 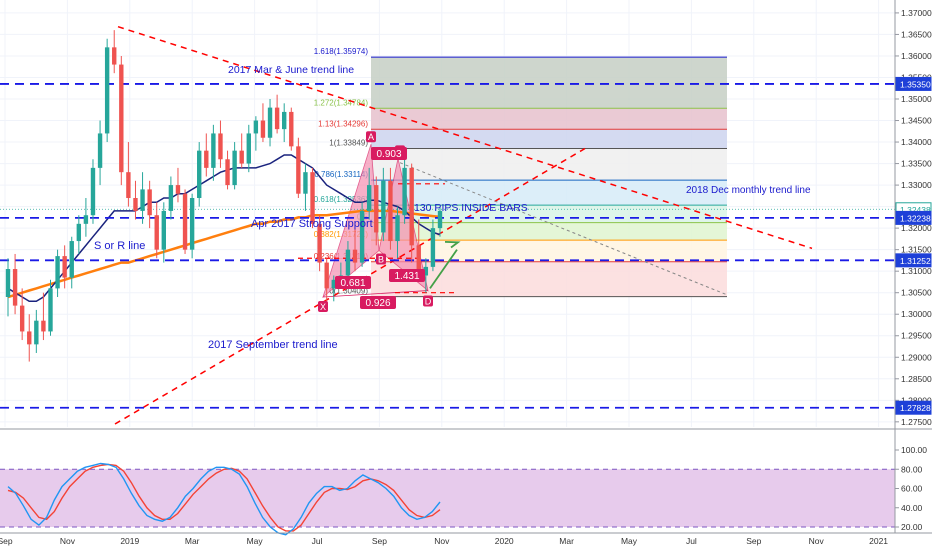 I want to click on annotation-dec-trend: 2018 Dec monthly trend line, so click(x=748, y=190).